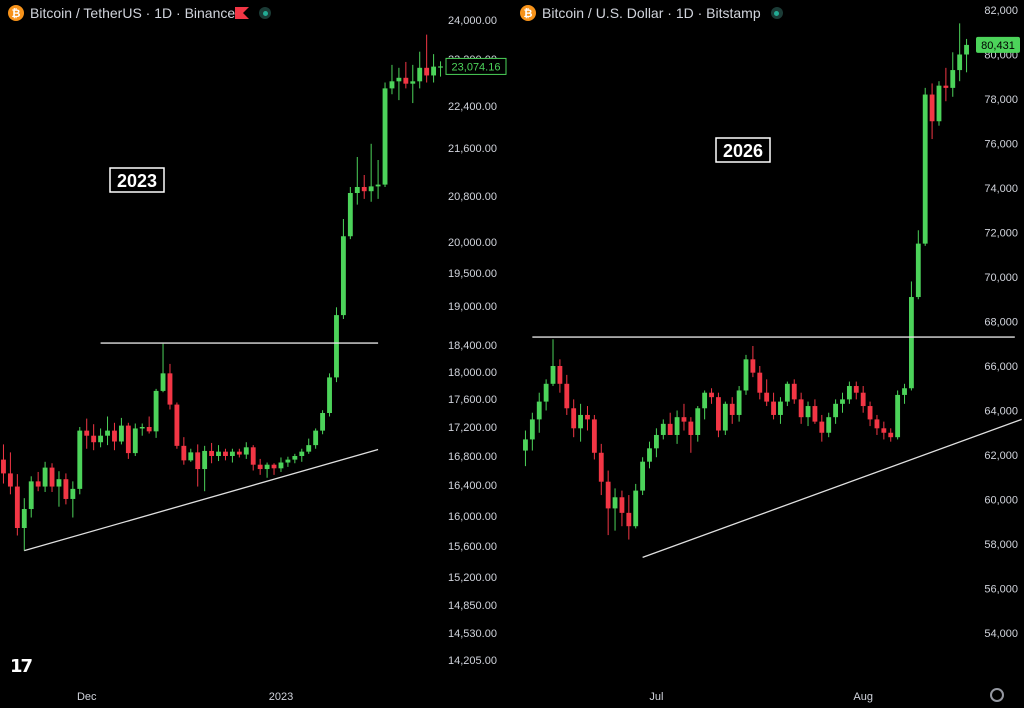 This screenshot has width=1024, height=708. What do you see at coordinates (472, 517) in the screenshot?
I see `y-tick-label: 16,000.00` at bounding box center [472, 517].